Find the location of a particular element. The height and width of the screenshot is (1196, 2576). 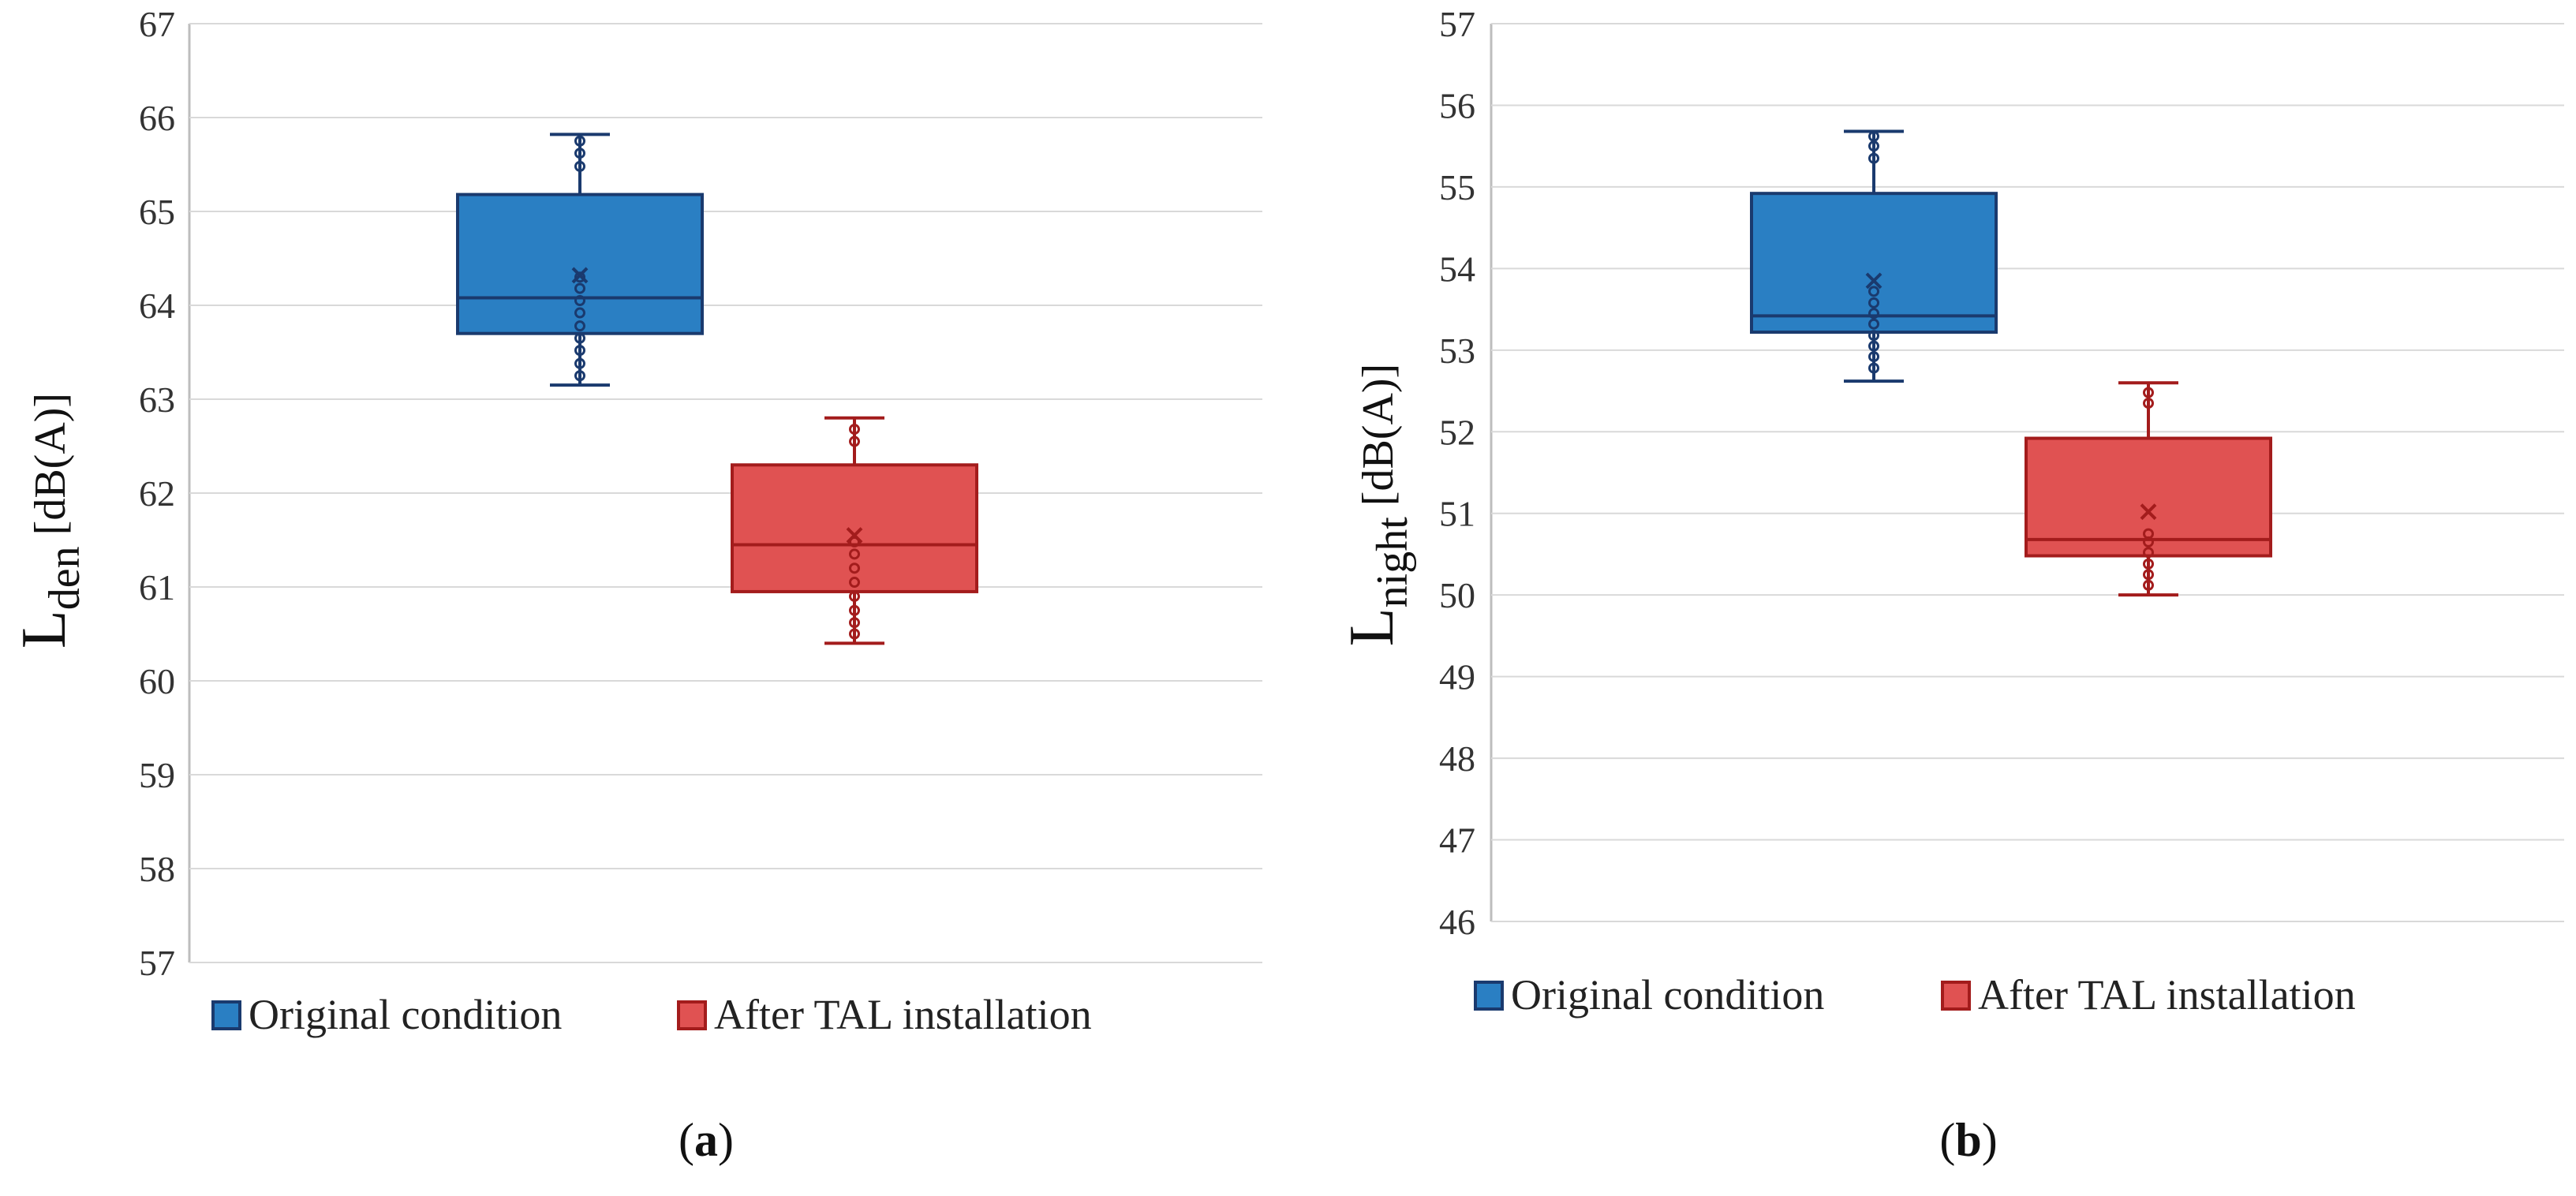

panel-a-series-1-iqr-box is located at coordinates (854, 528).